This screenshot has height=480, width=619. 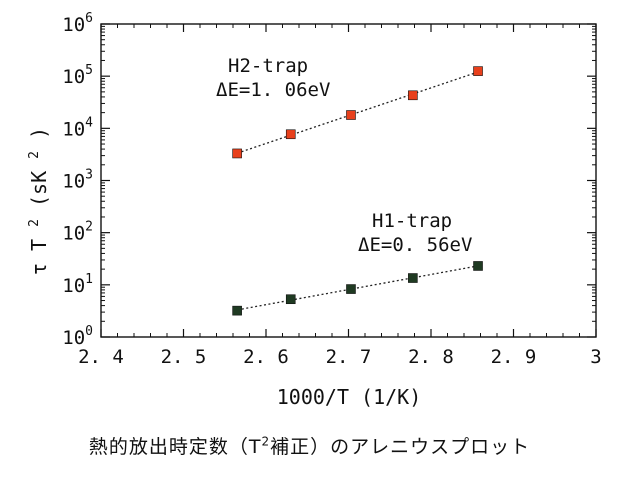 What do you see at coordinates (400, 447) in the screenshot?
I see `caption-post: 補正）のアレニウスプロット` at bounding box center [400, 447].